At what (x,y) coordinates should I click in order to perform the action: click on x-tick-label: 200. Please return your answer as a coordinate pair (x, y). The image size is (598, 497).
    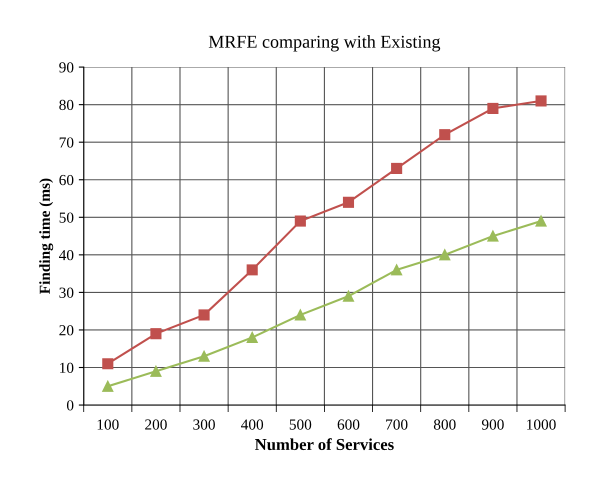
    Looking at the image, I should click on (156, 424).